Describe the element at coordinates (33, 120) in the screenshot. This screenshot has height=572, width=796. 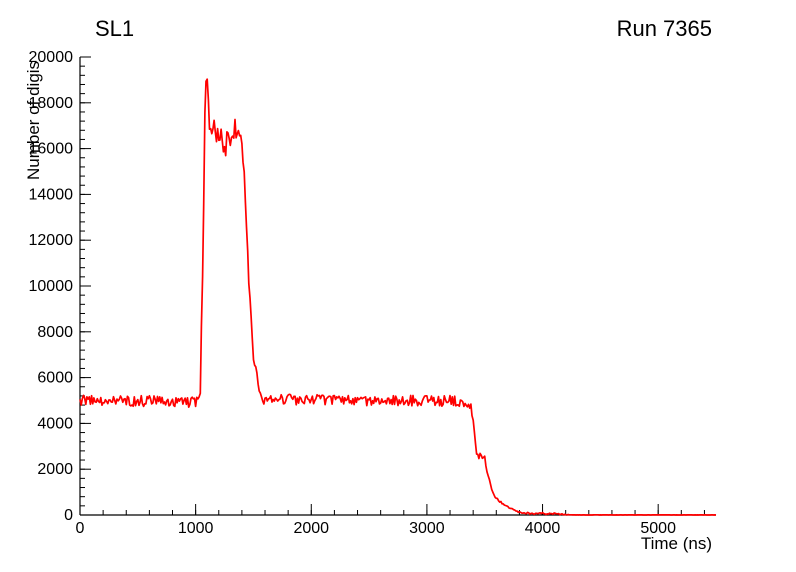
I see `y-axis-title: Number of digis` at that location.